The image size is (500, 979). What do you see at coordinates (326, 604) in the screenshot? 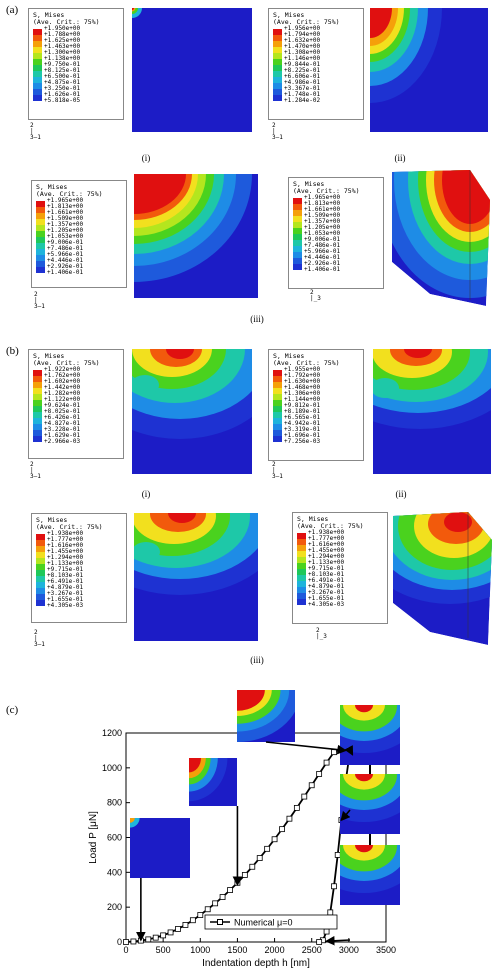
I see `legend-value: +4.305e-03` at bounding box center [326, 604].